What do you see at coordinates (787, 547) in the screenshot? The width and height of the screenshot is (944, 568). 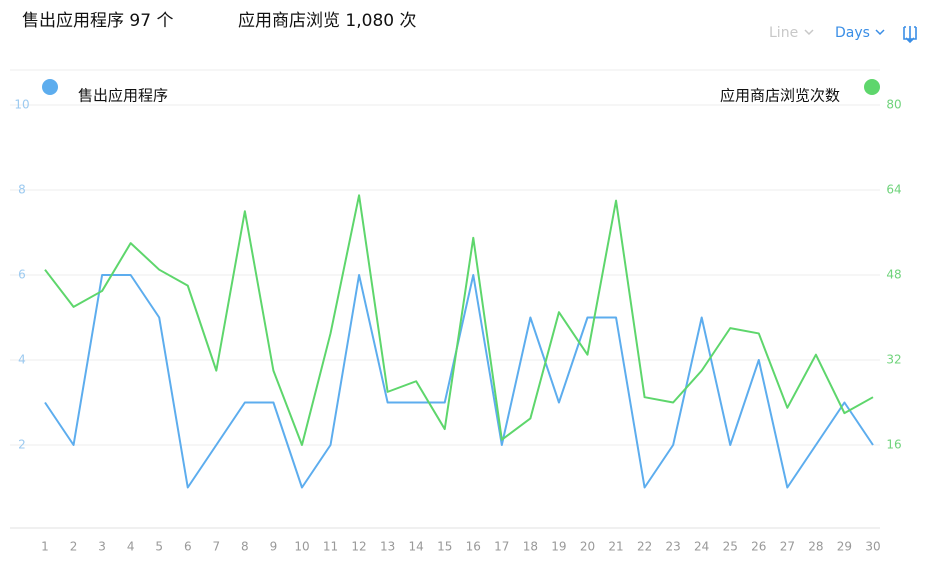 I see `x-tick-label: 27` at bounding box center [787, 547].